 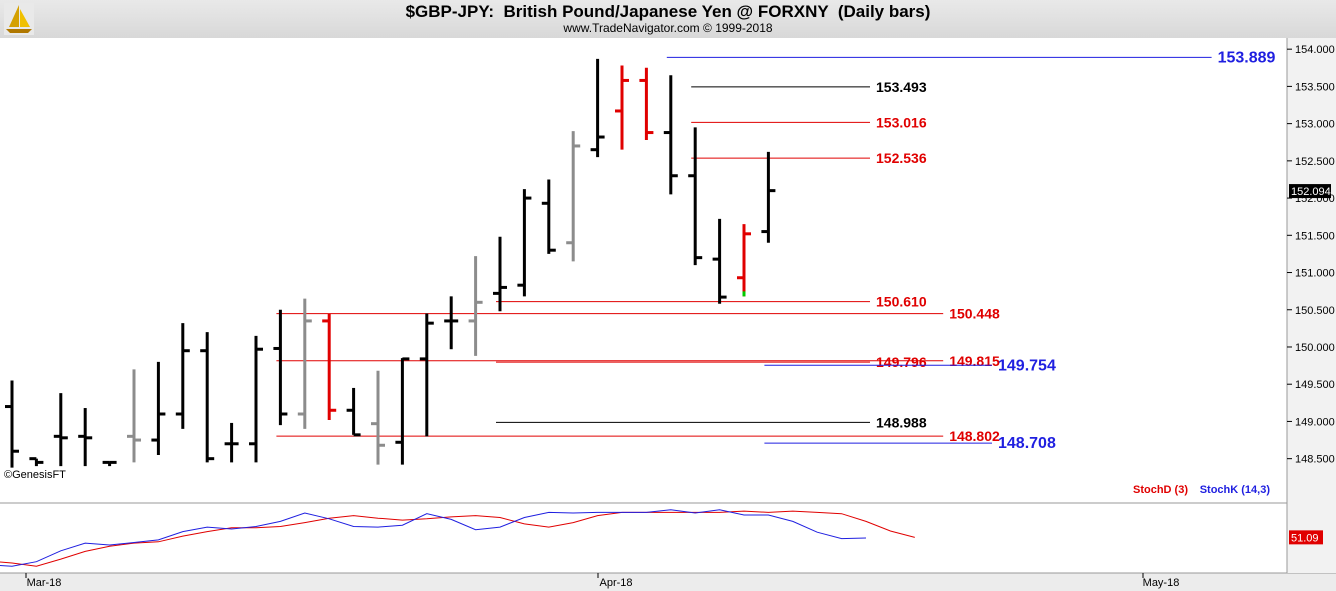 I want to click on stoch-legend-1: StochK (14,3), so click(x=1235, y=490).